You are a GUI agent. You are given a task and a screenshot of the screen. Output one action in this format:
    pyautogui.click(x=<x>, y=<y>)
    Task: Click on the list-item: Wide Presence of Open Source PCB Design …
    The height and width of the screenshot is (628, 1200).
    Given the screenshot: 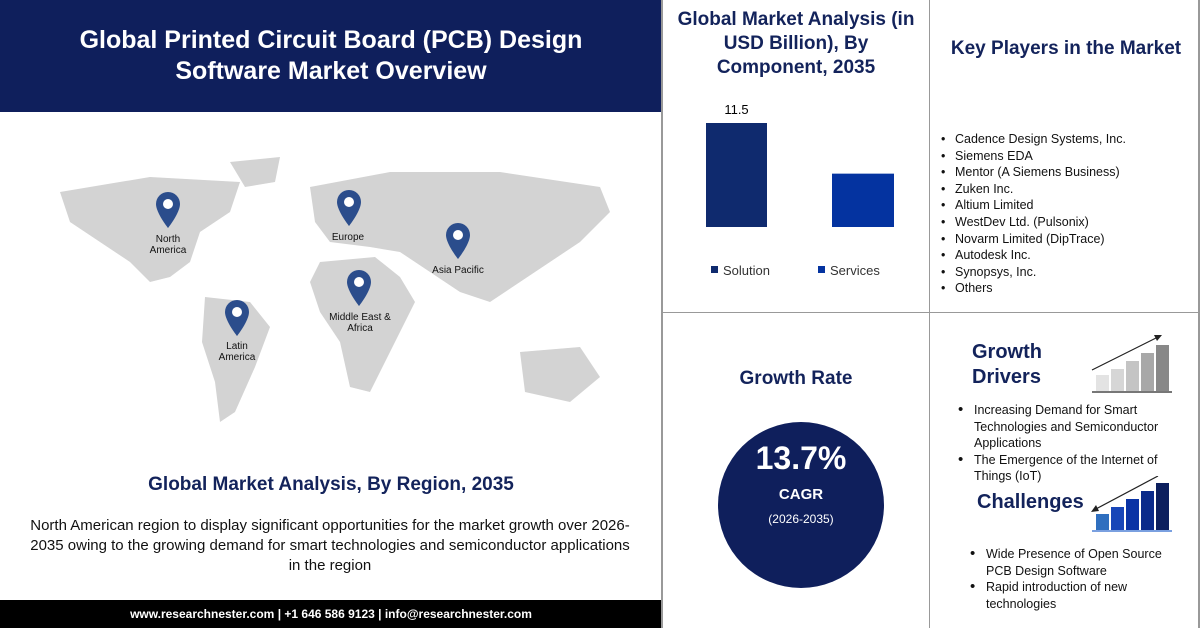 What is the action you would take?
    pyautogui.click(x=1073, y=562)
    